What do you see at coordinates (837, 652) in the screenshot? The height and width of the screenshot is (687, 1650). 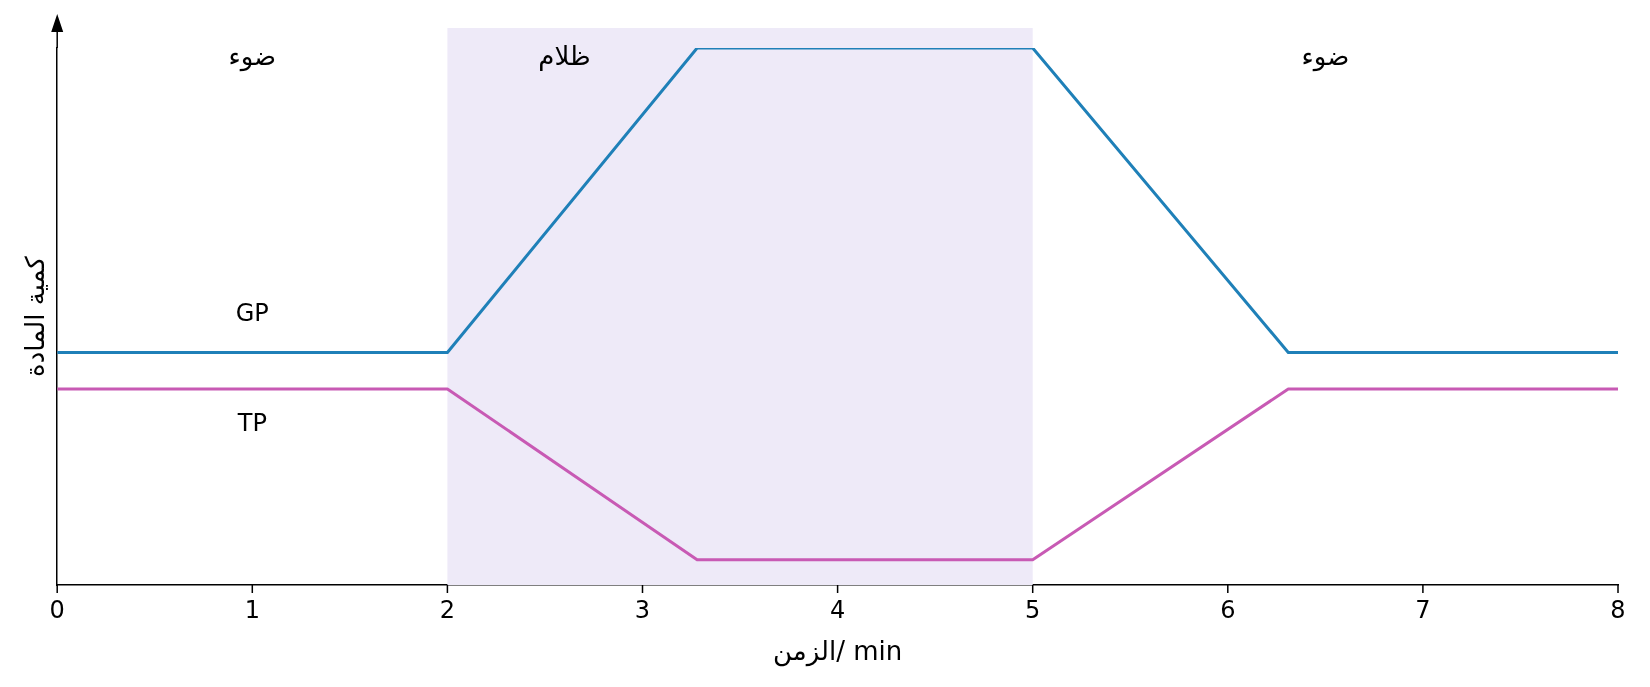 I see `x-axis-title: الزمن/ min` at bounding box center [837, 652].